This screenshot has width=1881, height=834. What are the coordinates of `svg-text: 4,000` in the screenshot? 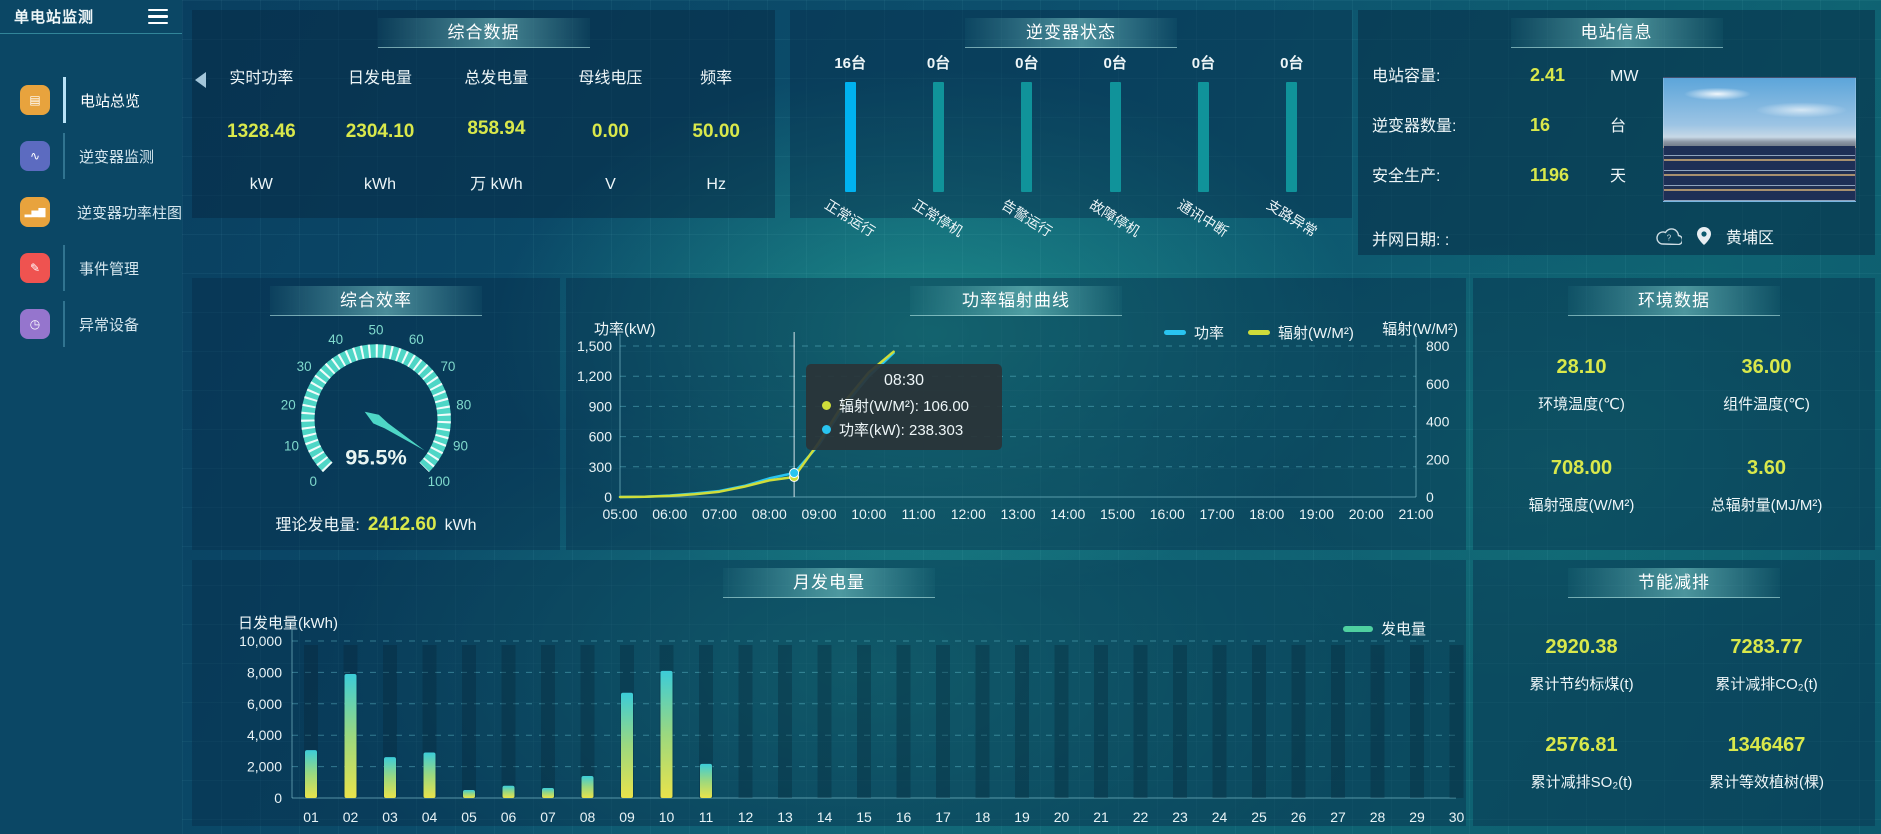 It's located at (264, 735).